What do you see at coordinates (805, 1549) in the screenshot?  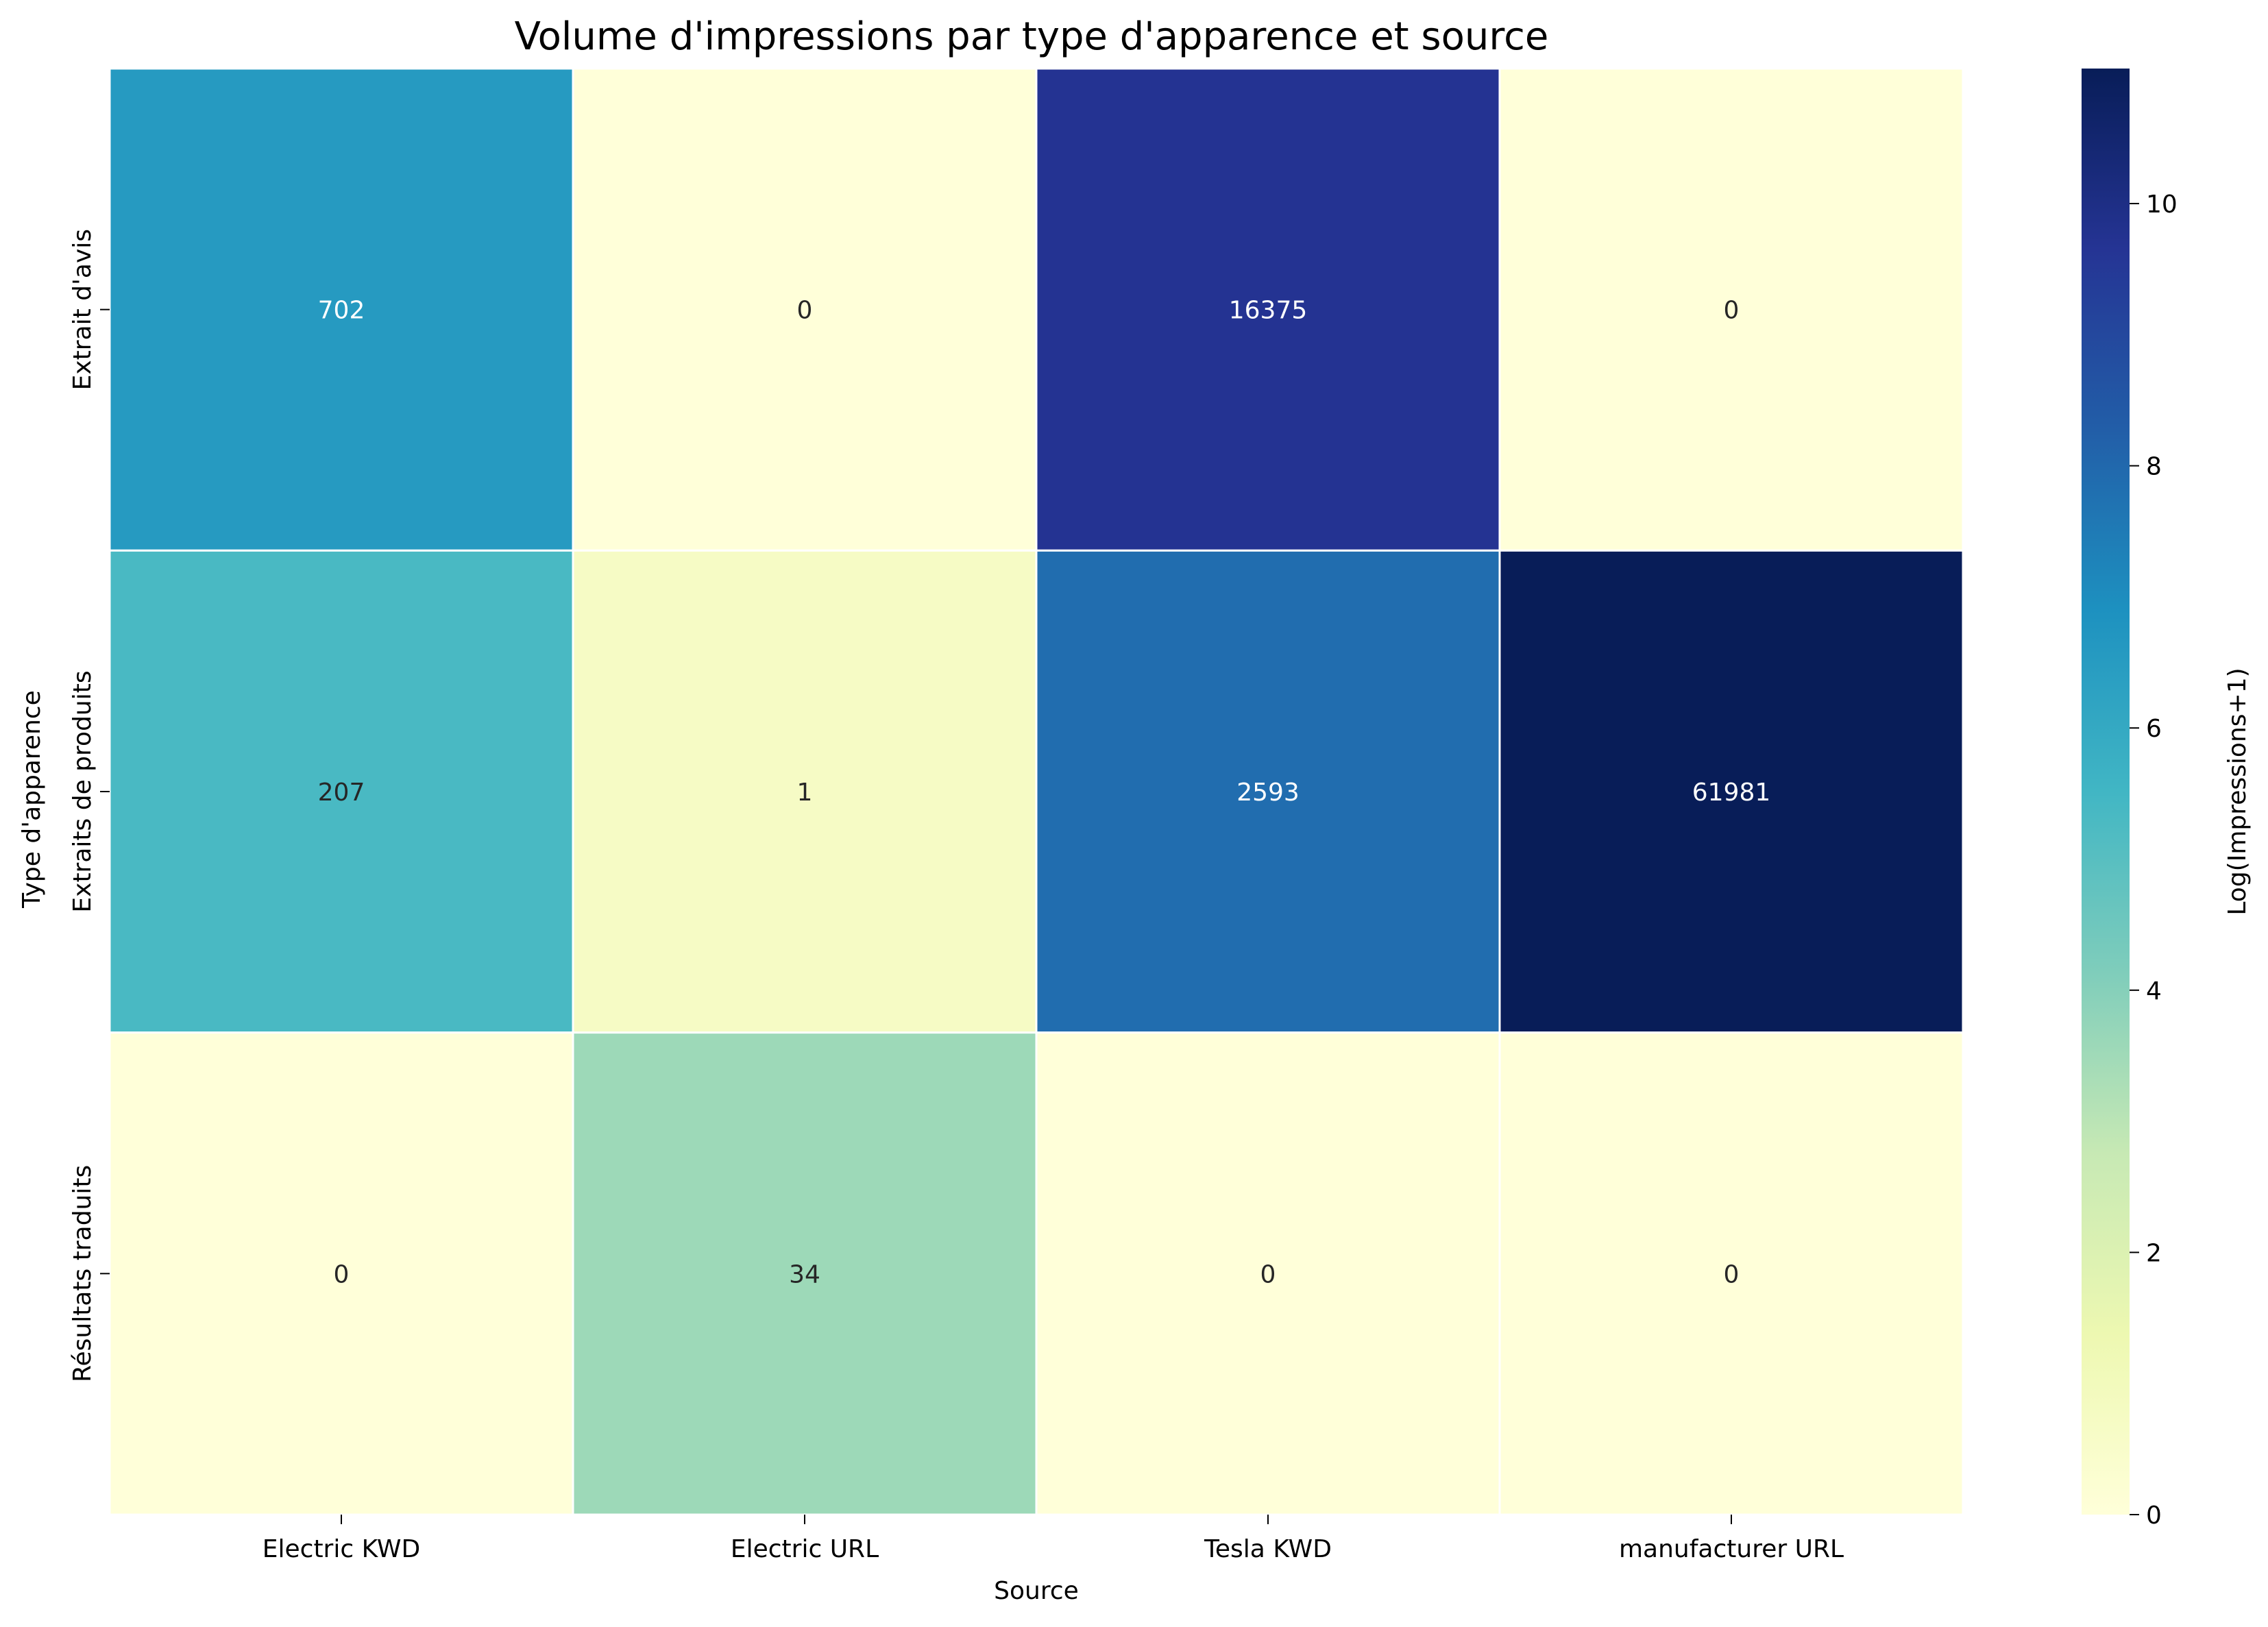 I see `x-tick-label: Electric URL` at bounding box center [805, 1549].